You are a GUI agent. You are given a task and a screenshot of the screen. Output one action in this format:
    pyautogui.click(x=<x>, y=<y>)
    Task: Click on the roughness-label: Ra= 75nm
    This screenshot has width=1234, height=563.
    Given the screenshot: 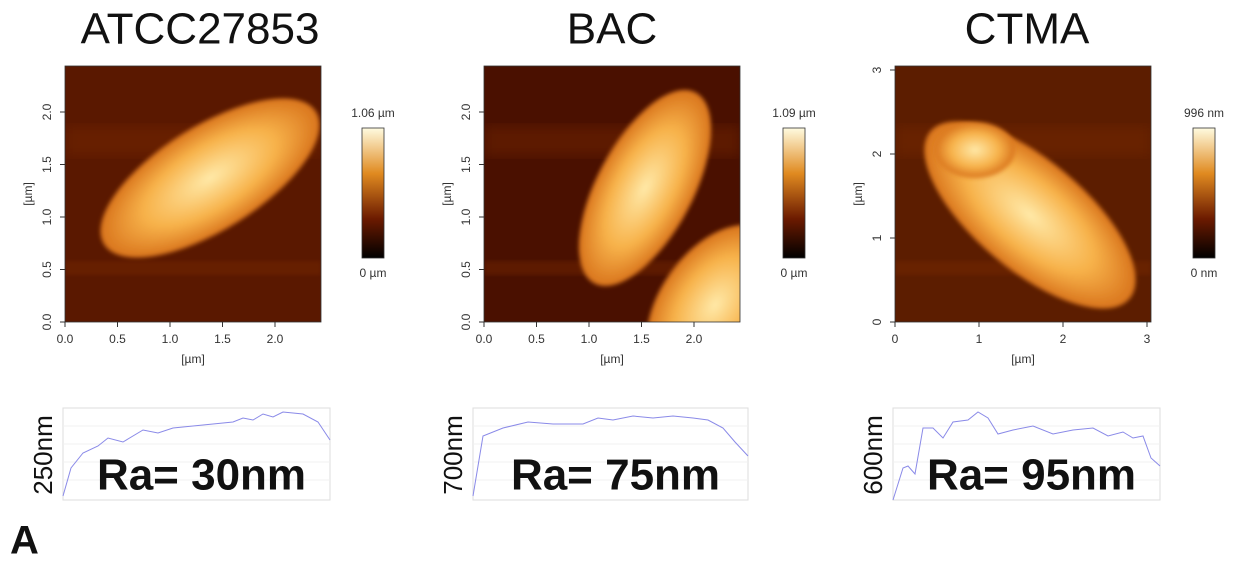 What is the action you would take?
    pyautogui.click(x=615, y=475)
    